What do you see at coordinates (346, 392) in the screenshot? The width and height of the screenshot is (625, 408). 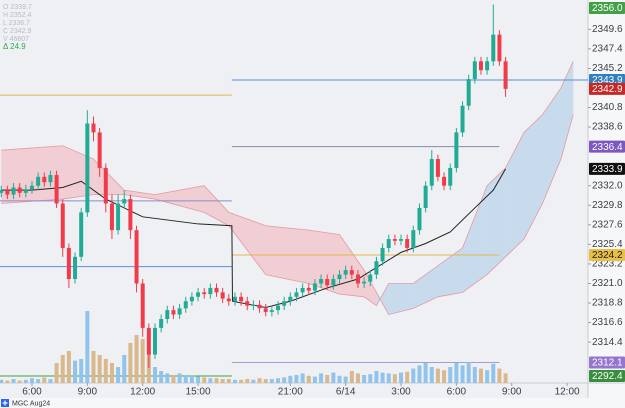 I see `x-tick-label: 6/14` at bounding box center [346, 392].